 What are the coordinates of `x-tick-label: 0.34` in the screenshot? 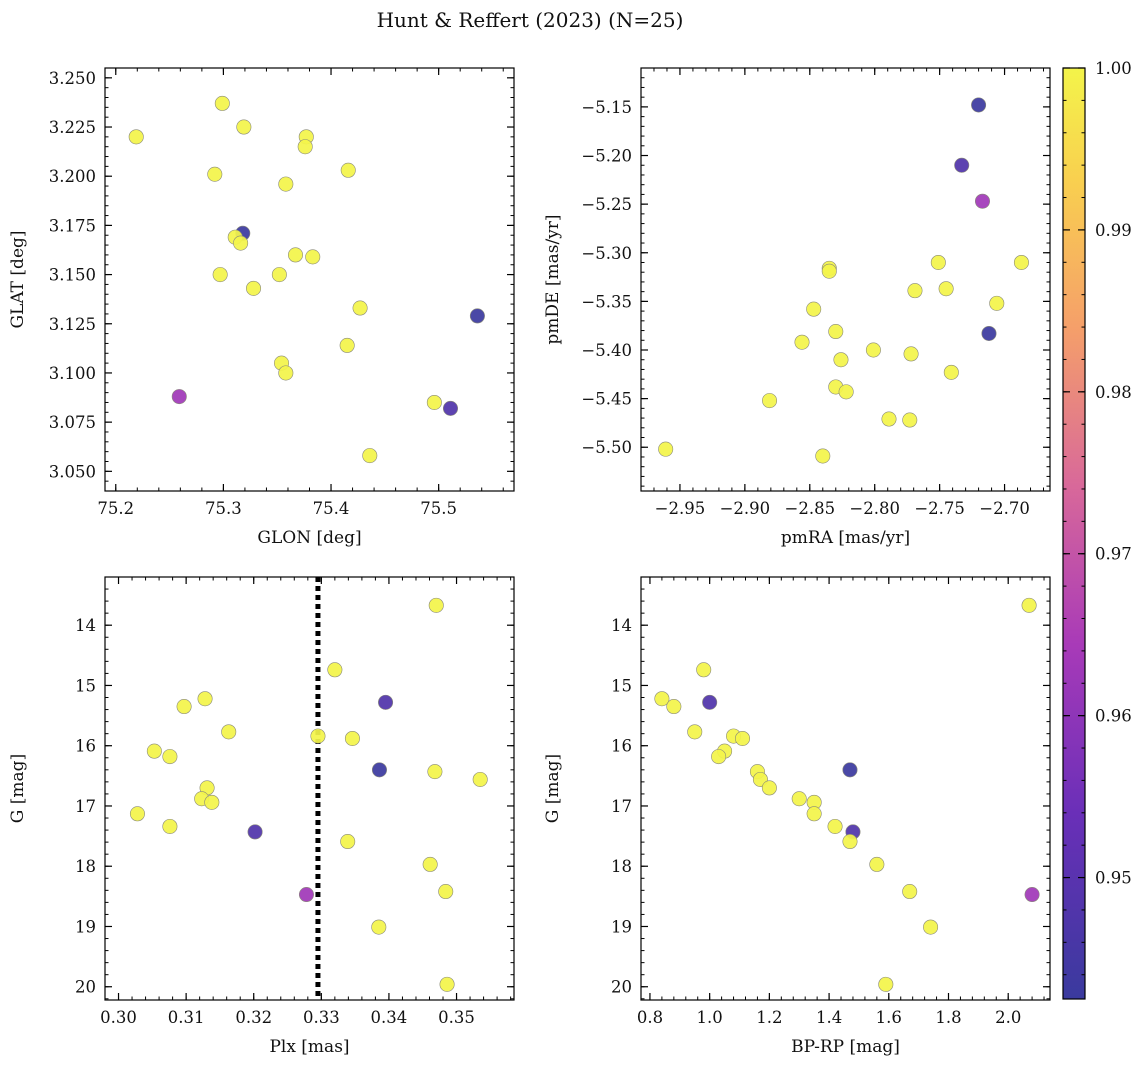 It's located at (389, 1017).